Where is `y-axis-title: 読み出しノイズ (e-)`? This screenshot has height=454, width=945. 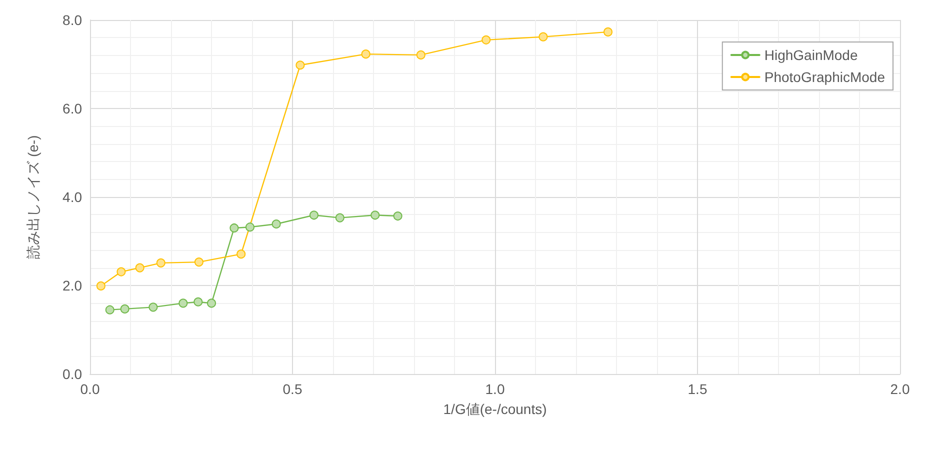 y-axis-title: 読み出しノイズ (e-) is located at coordinates (33, 197).